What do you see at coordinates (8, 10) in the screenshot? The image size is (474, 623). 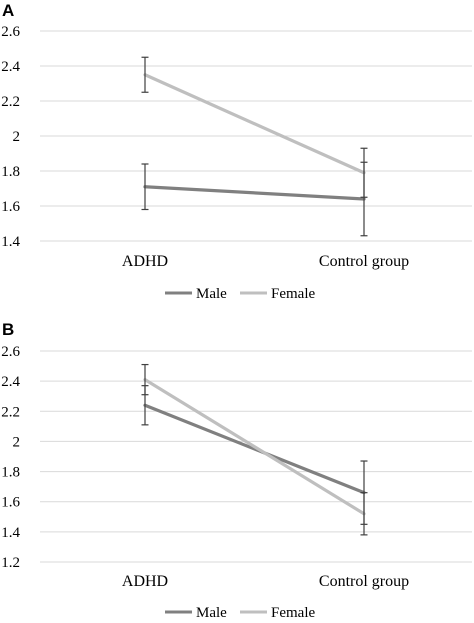 I see `panel-label-a: A` at bounding box center [8, 10].